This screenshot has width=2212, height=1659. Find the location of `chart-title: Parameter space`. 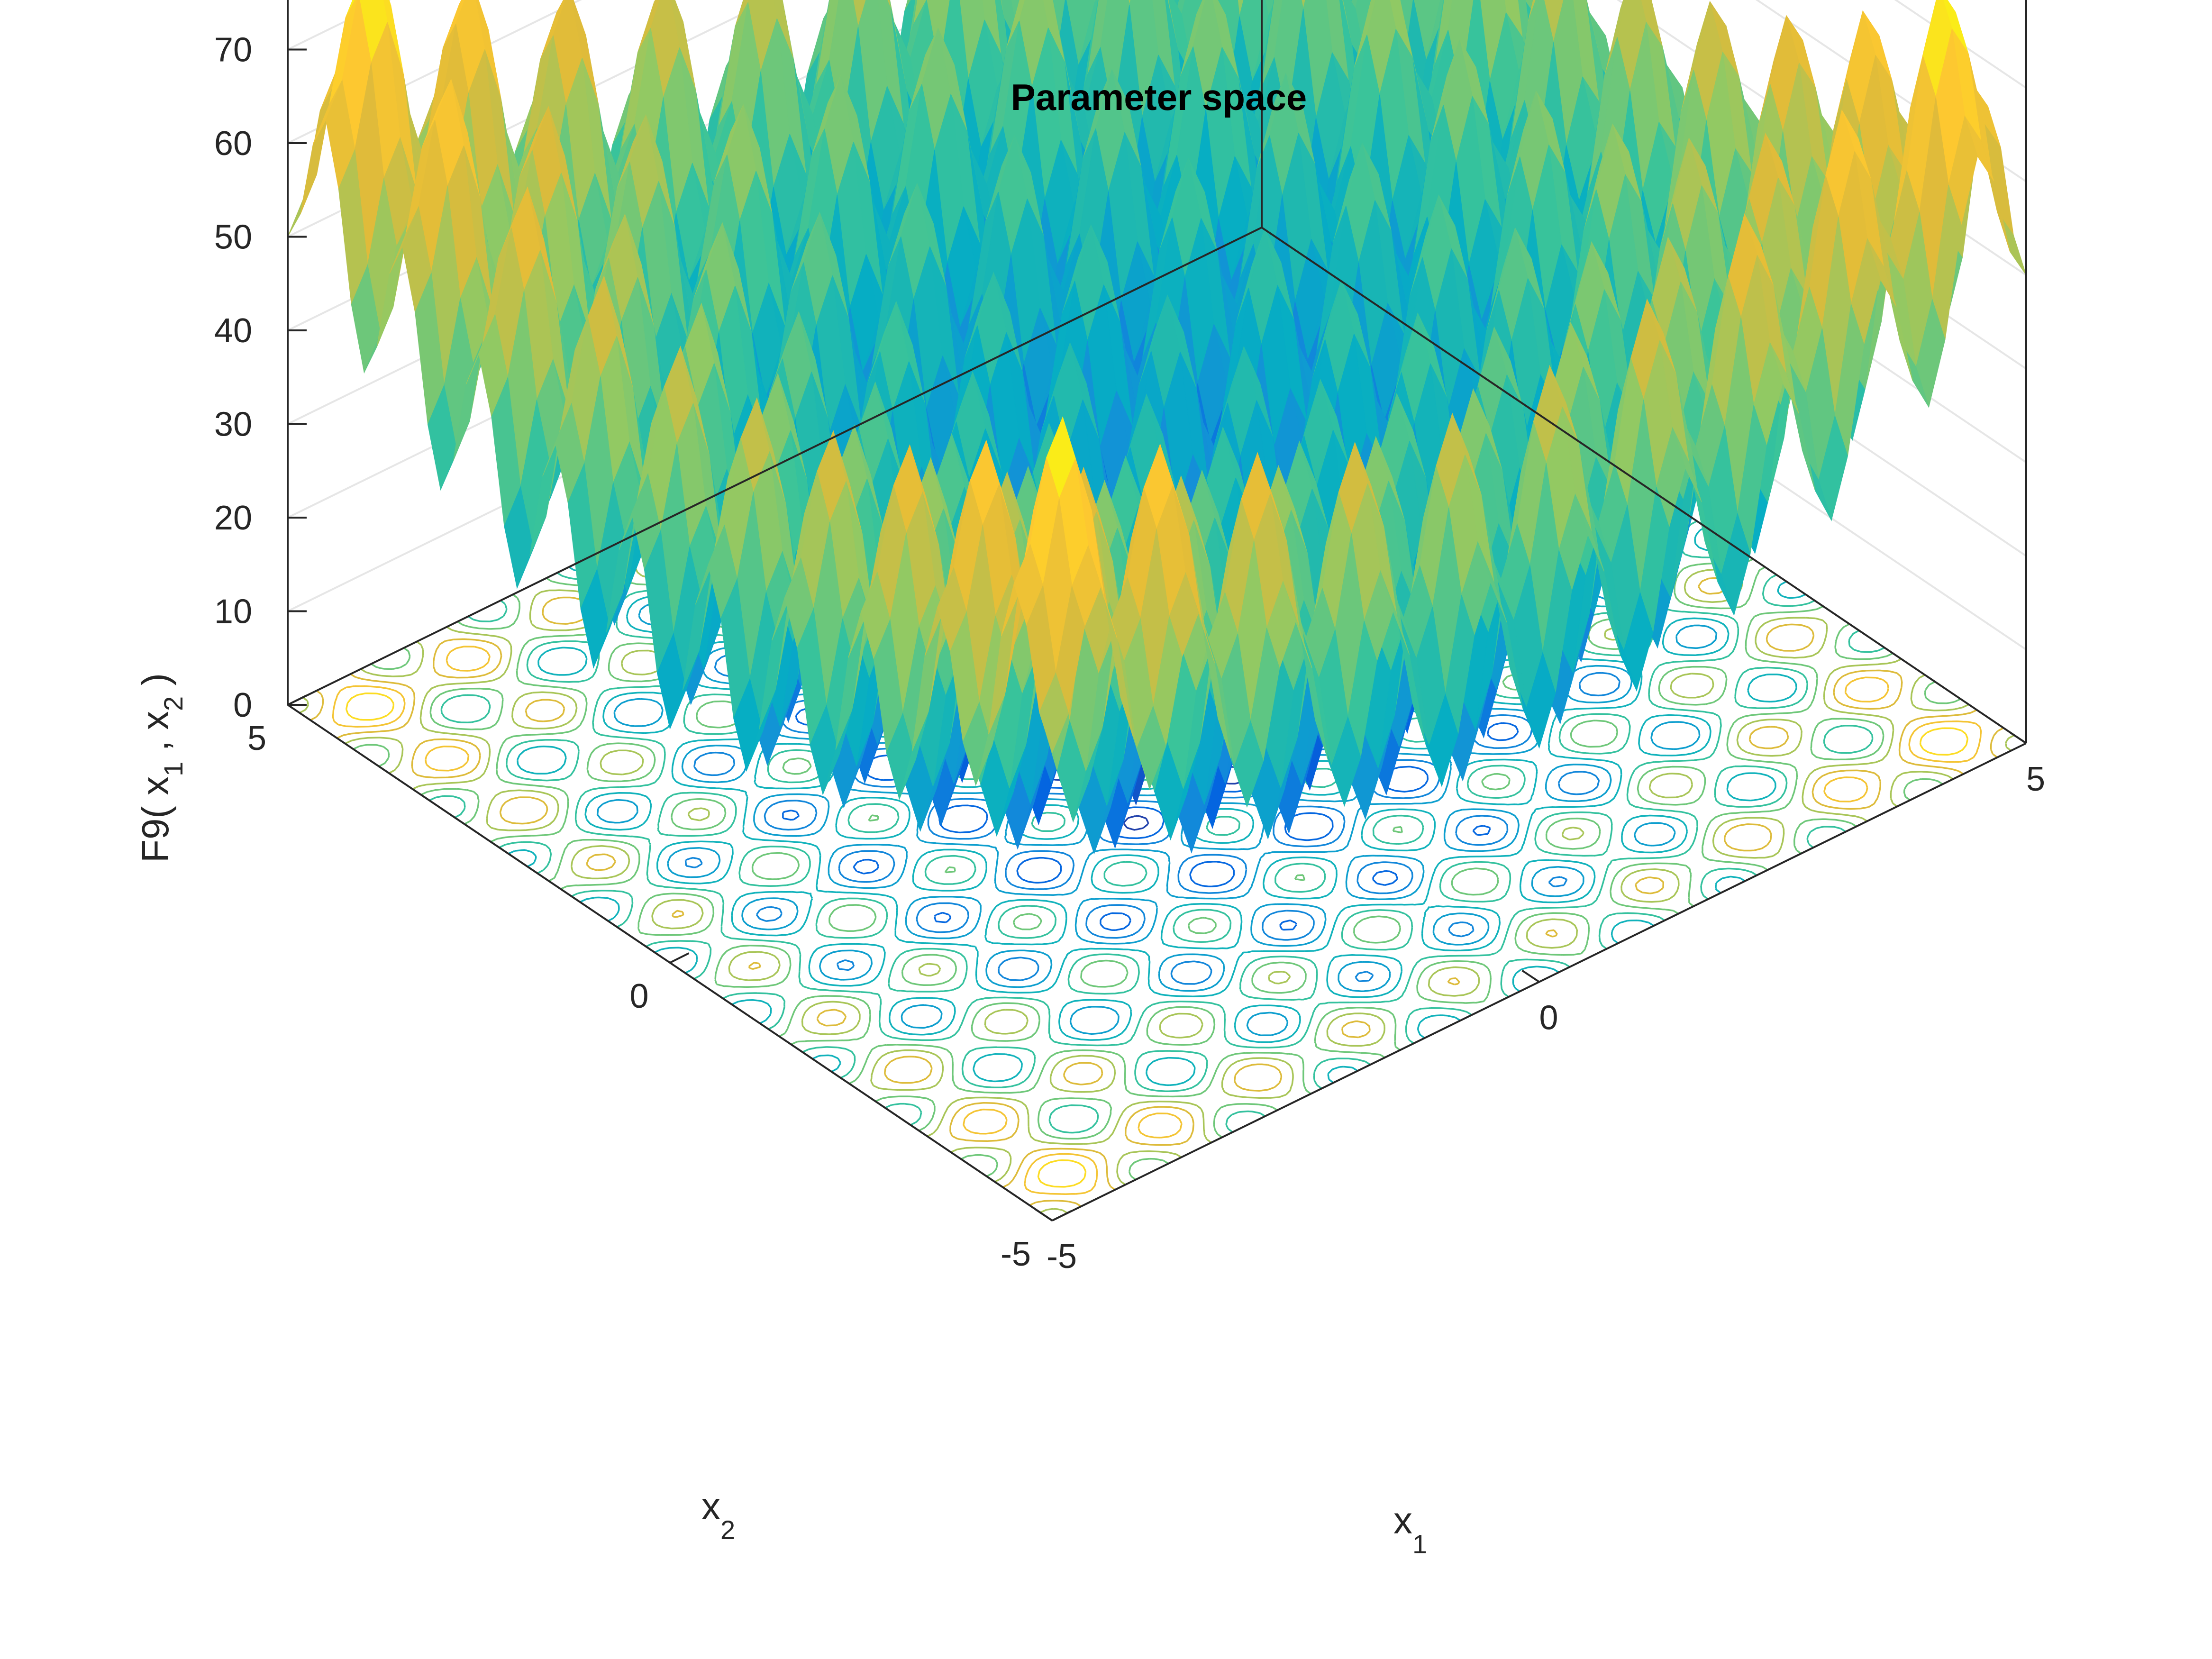

chart-title: Parameter space is located at coordinates (1159, 97).